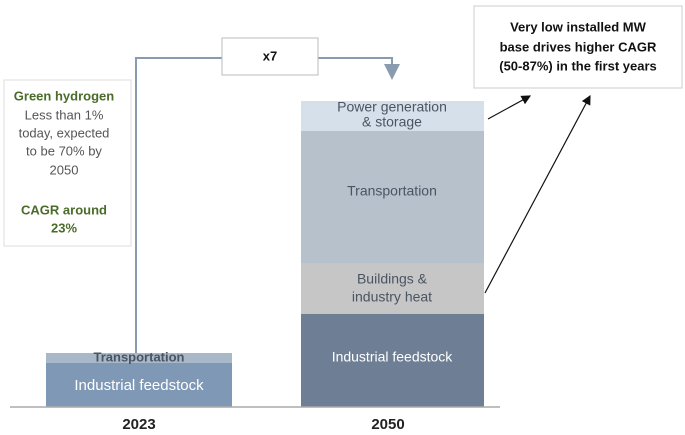 Image resolution: width=685 pixels, height=435 pixels. Describe the element at coordinates (578, 26) in the screenshot. I see `note-line: Very low installed MW` at that location.